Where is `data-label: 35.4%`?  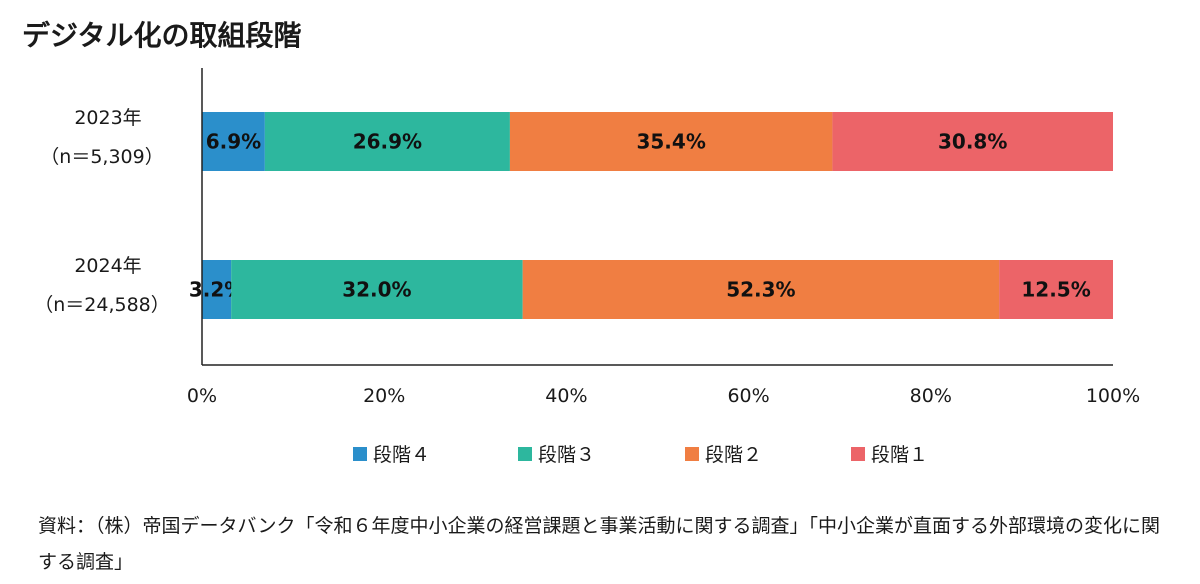 data-label: 35.4% is located at coordinates (670, 142).